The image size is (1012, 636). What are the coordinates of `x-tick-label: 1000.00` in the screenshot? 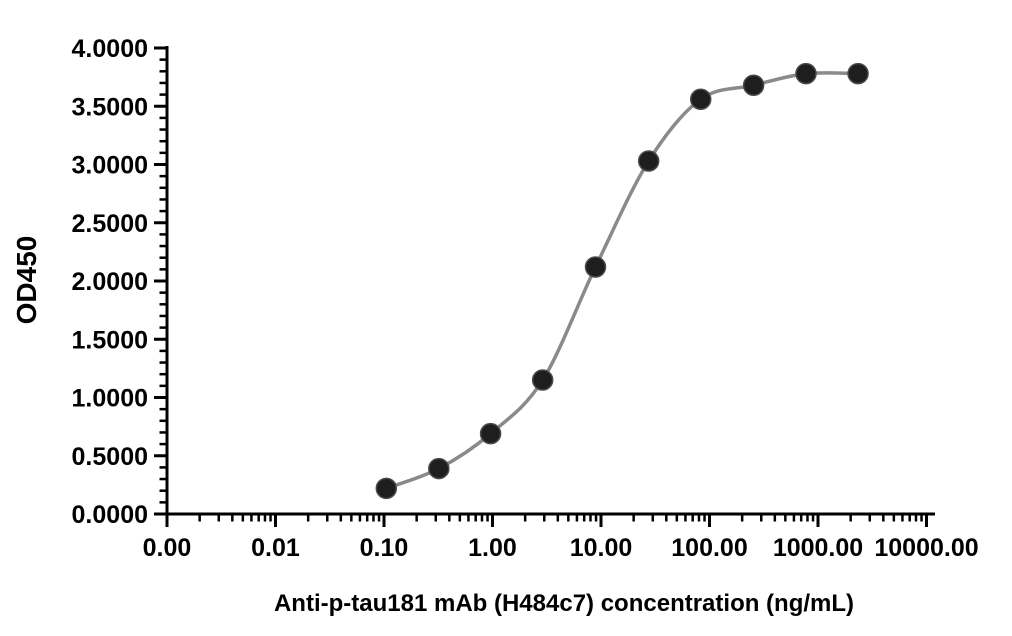 It's located at (818, 548).